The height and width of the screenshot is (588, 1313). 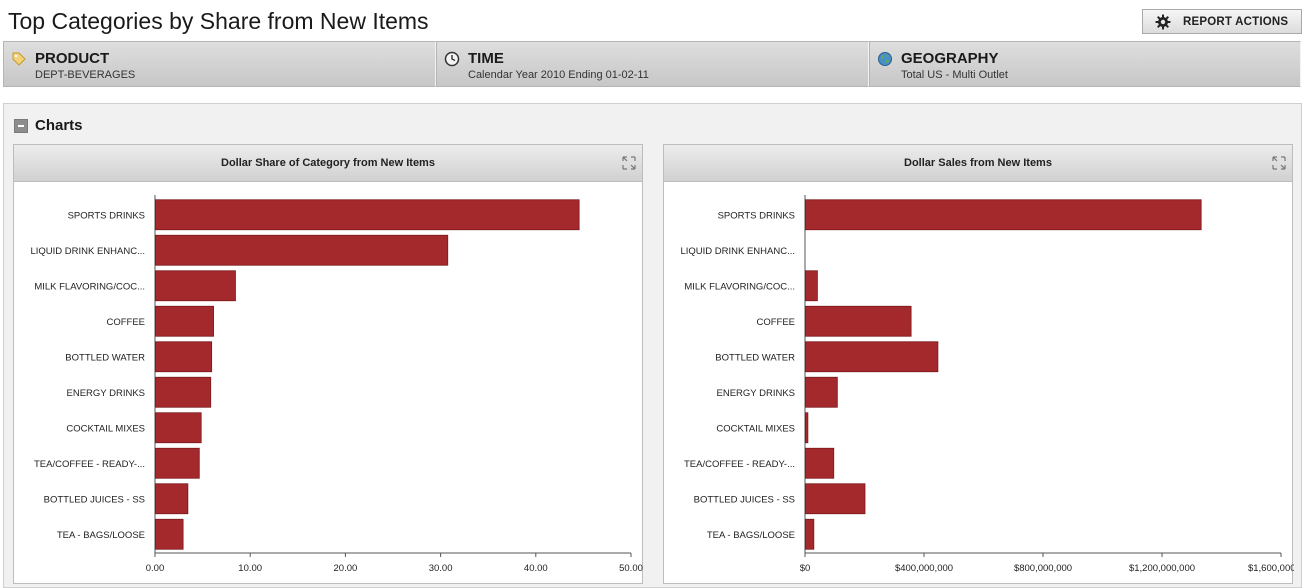 What do you see at coordinates (452, 59) in the screenshot?
I see `clock-icon` at bounding box center [452, 59].